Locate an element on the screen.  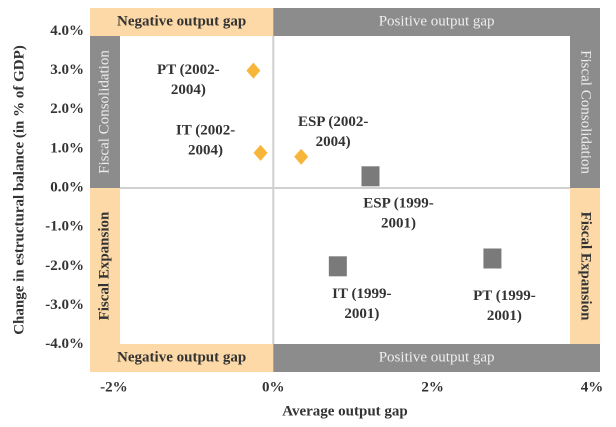
point-label: IT (2002- is located at coordinates (205, 130).